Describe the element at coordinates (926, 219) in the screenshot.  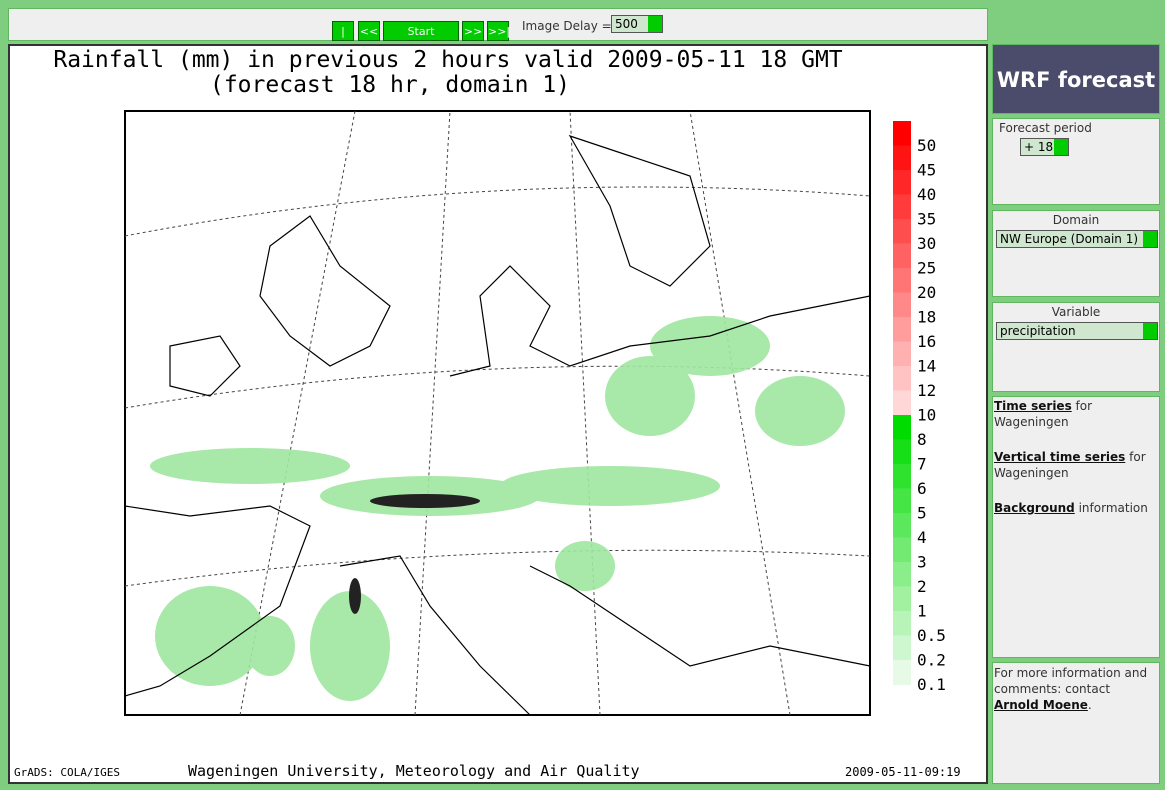
I see `colorbar-label: 35` at that location.